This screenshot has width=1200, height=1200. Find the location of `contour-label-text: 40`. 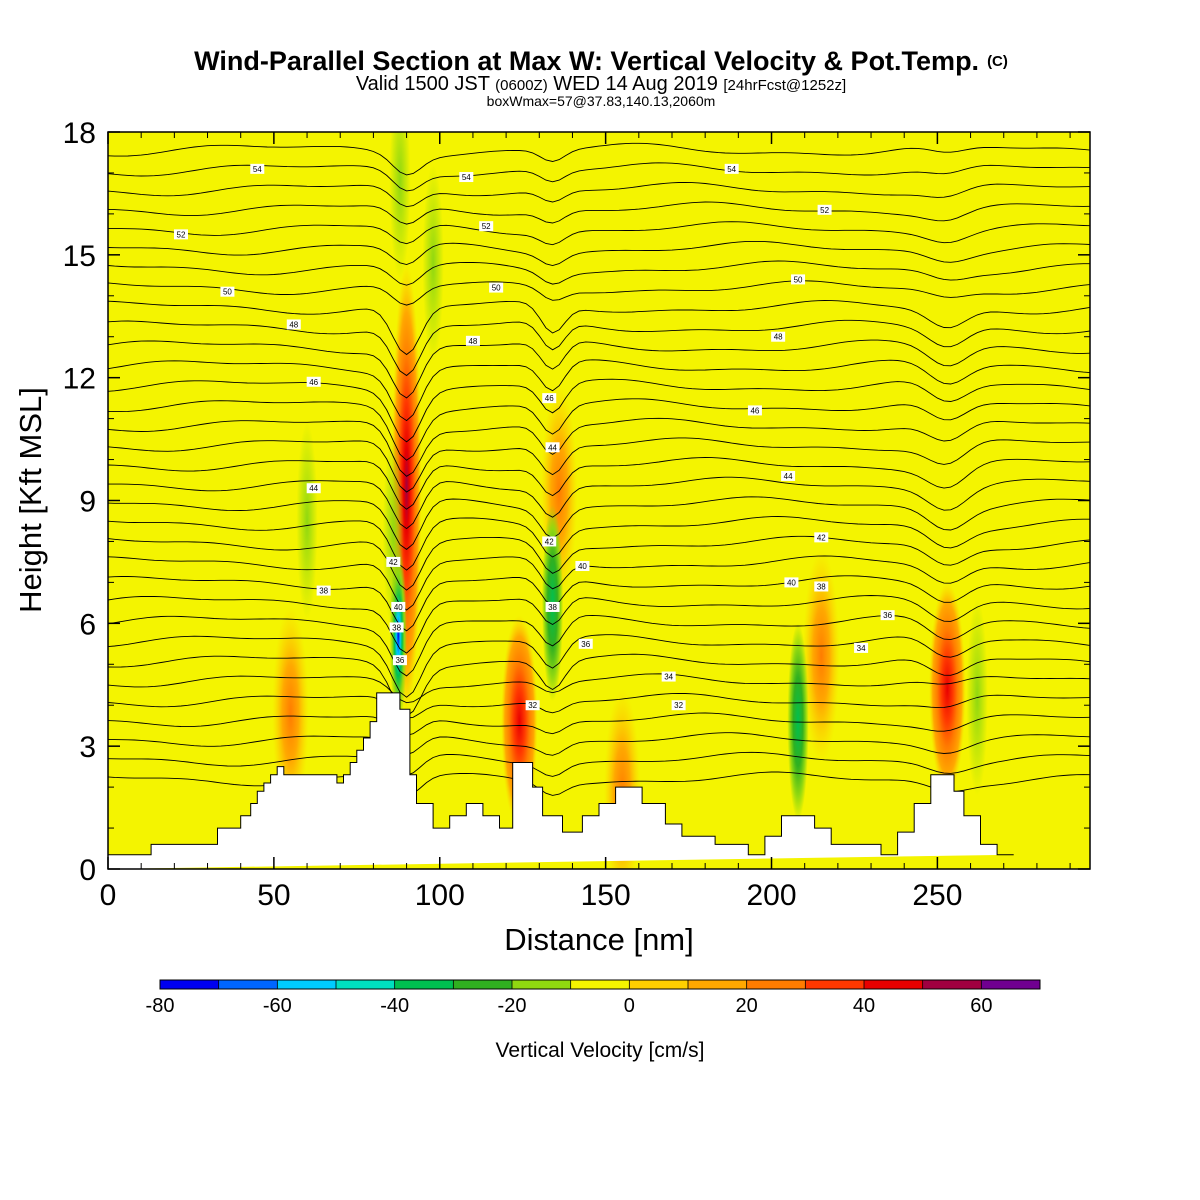

contour-label-text: 40 is located at coordinates (791, 582).